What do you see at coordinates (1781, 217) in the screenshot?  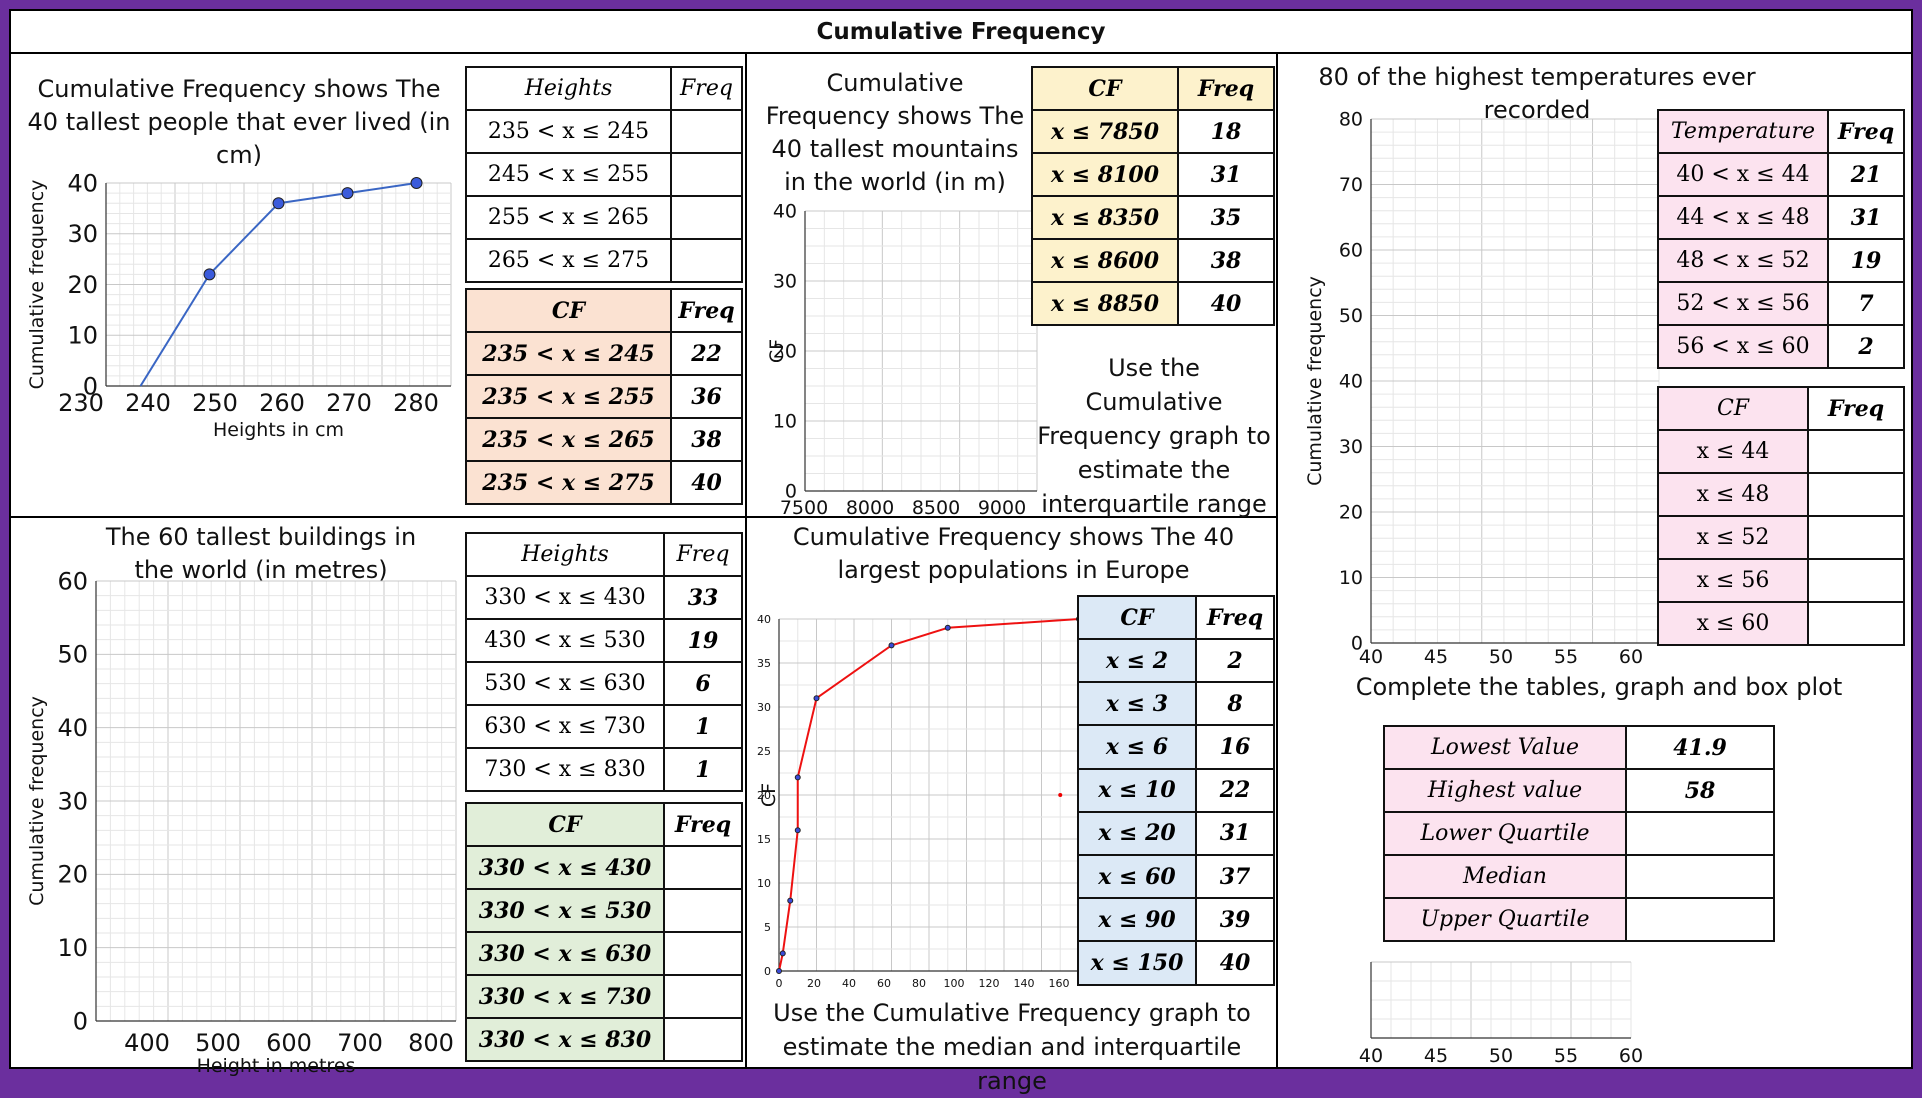 I see `table-row: 44 < x ≤ 48 31` at bounding box center [1781, 217].